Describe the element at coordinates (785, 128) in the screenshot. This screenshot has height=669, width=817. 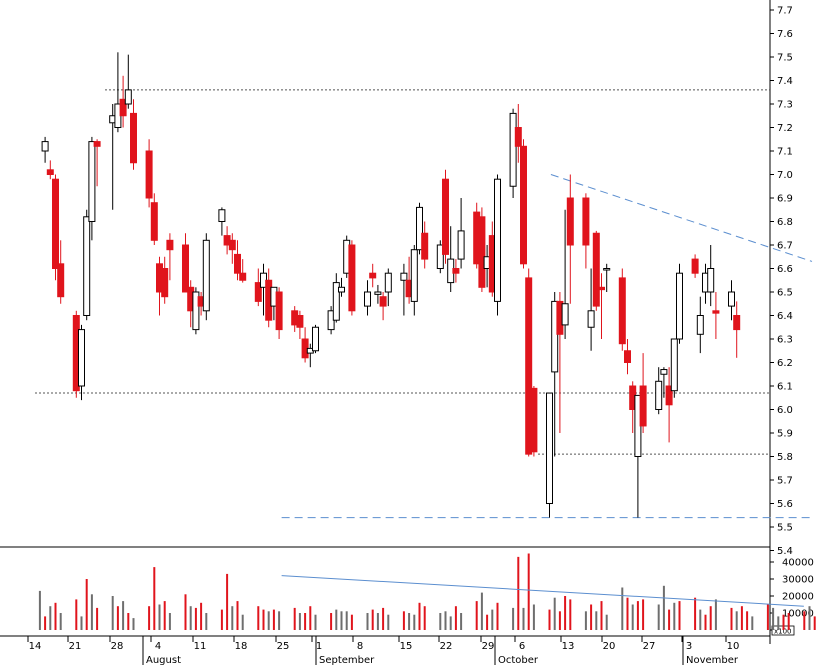
I see `price-tick-label: 7.2` at that location.